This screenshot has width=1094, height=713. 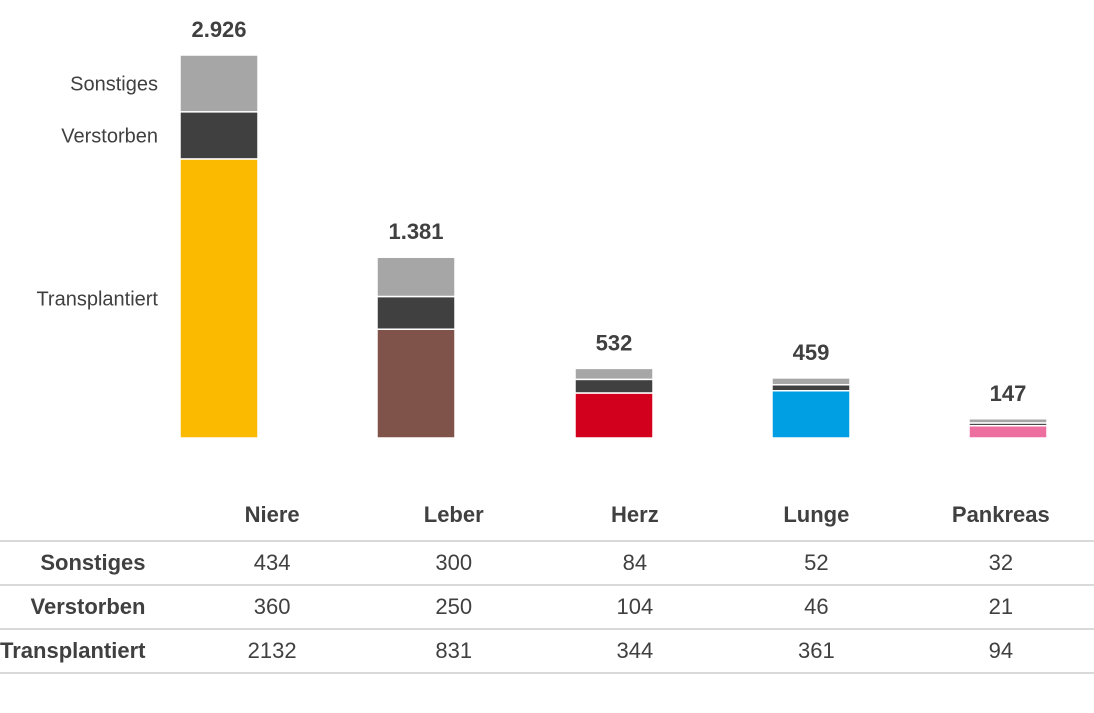 What do you see at coordinates (453, 514) in the screenshot?
I see `col-head-leber: Leber` at bounding box center [453, 514].